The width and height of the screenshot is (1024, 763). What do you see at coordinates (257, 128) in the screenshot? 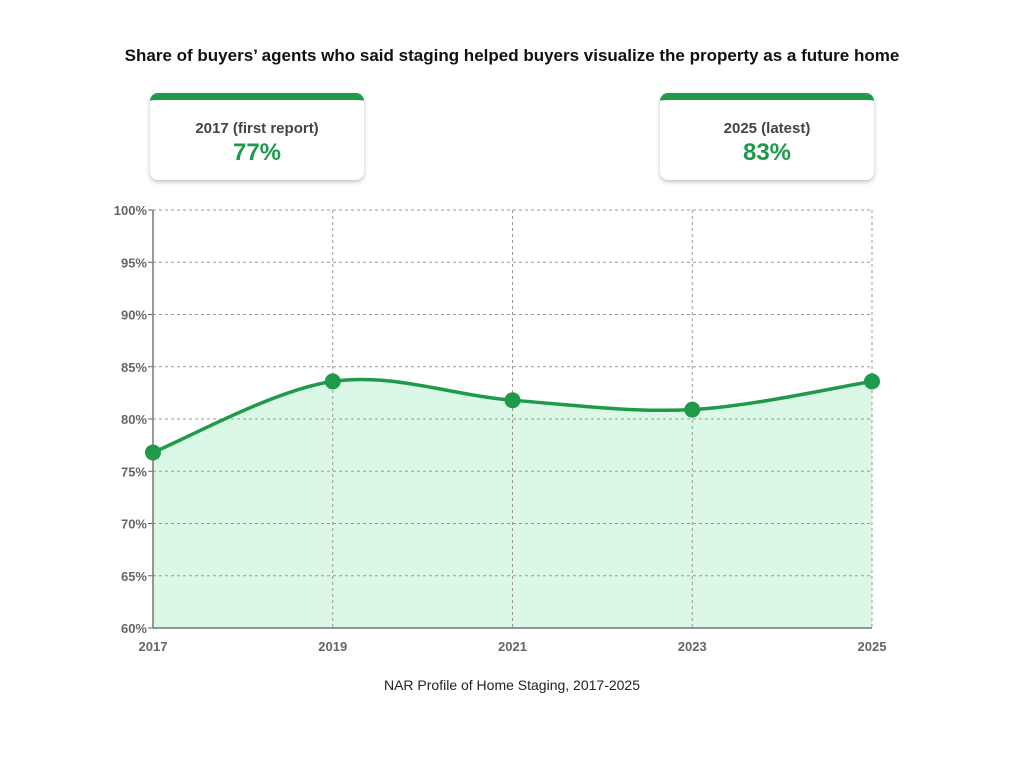
I see `callout-label: 2017 (first report)` at bounding box center [257, 128].